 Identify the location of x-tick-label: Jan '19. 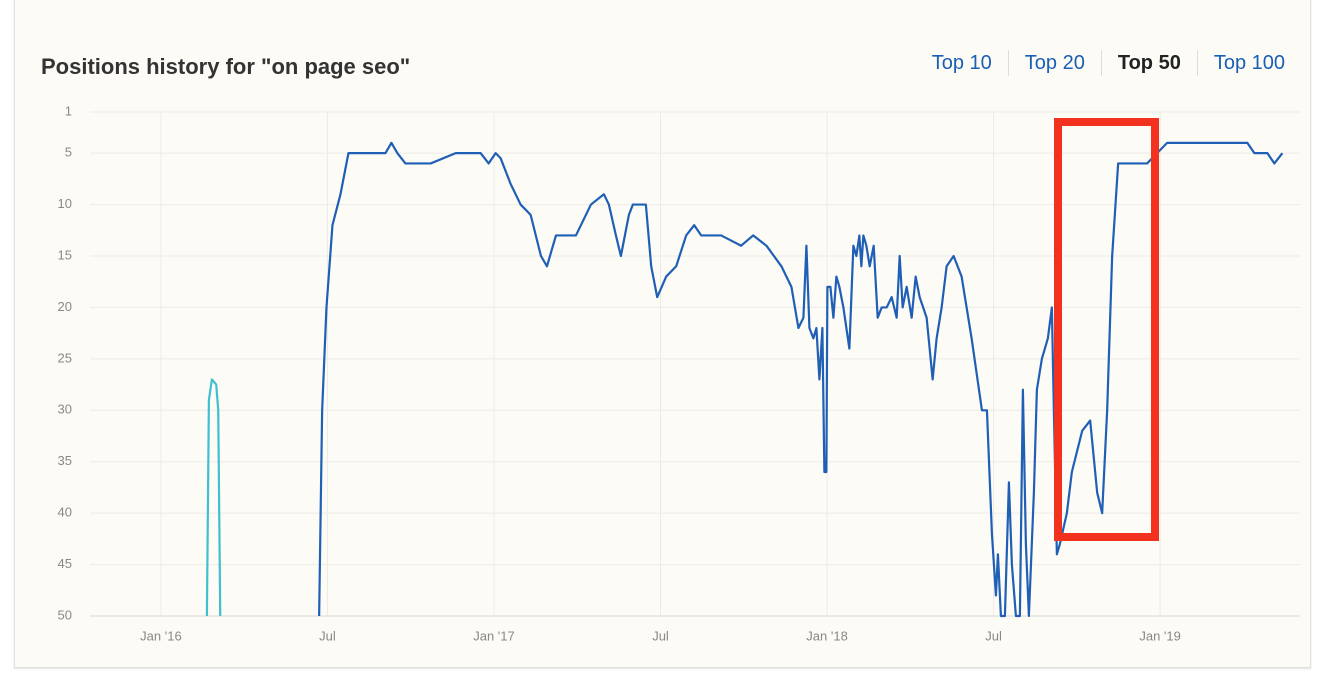
(1160, 635).